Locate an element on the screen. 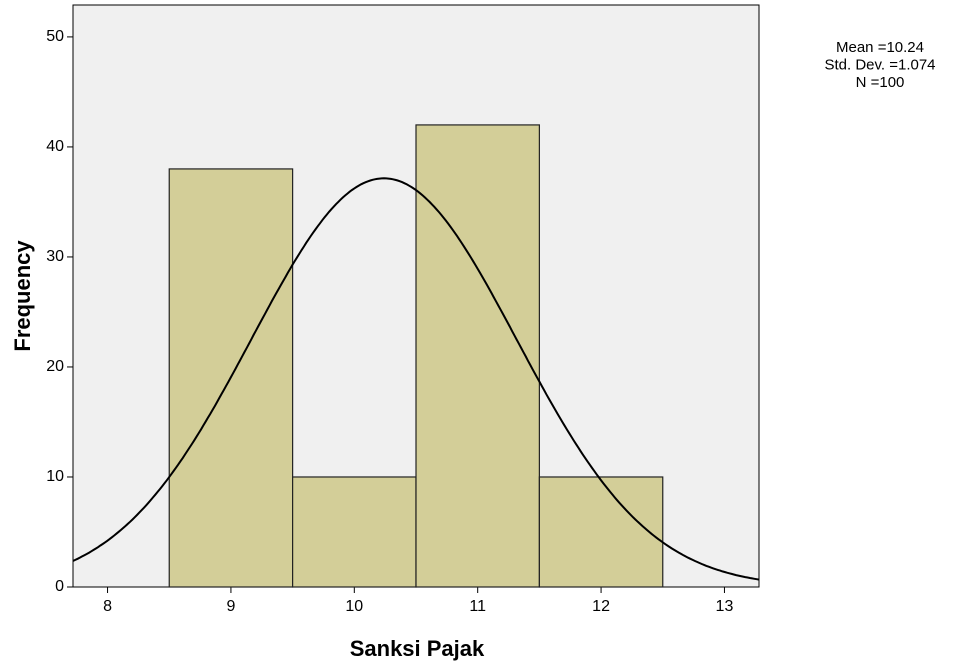 Image resolution: width=955 pixels, height=668 pixels. stats-label: Mean =10.24 is located at coordinates (880, 47).